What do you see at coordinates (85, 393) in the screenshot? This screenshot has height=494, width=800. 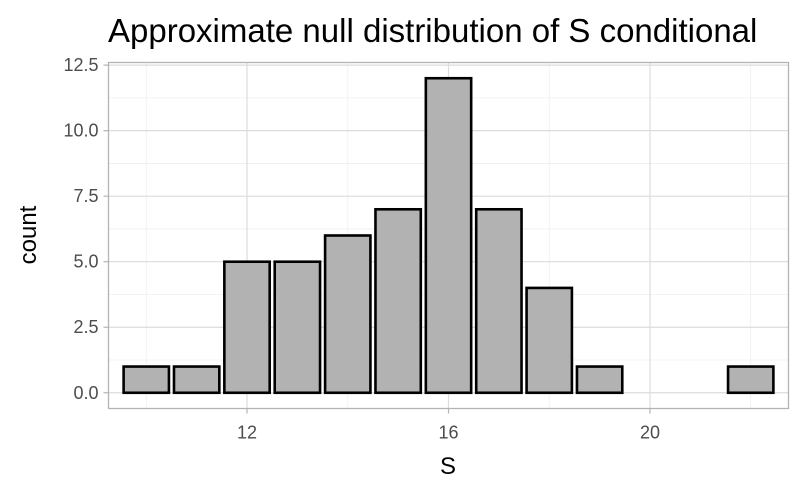 I see `y-tick-label: 0.0` at bounding box center [85, 393].